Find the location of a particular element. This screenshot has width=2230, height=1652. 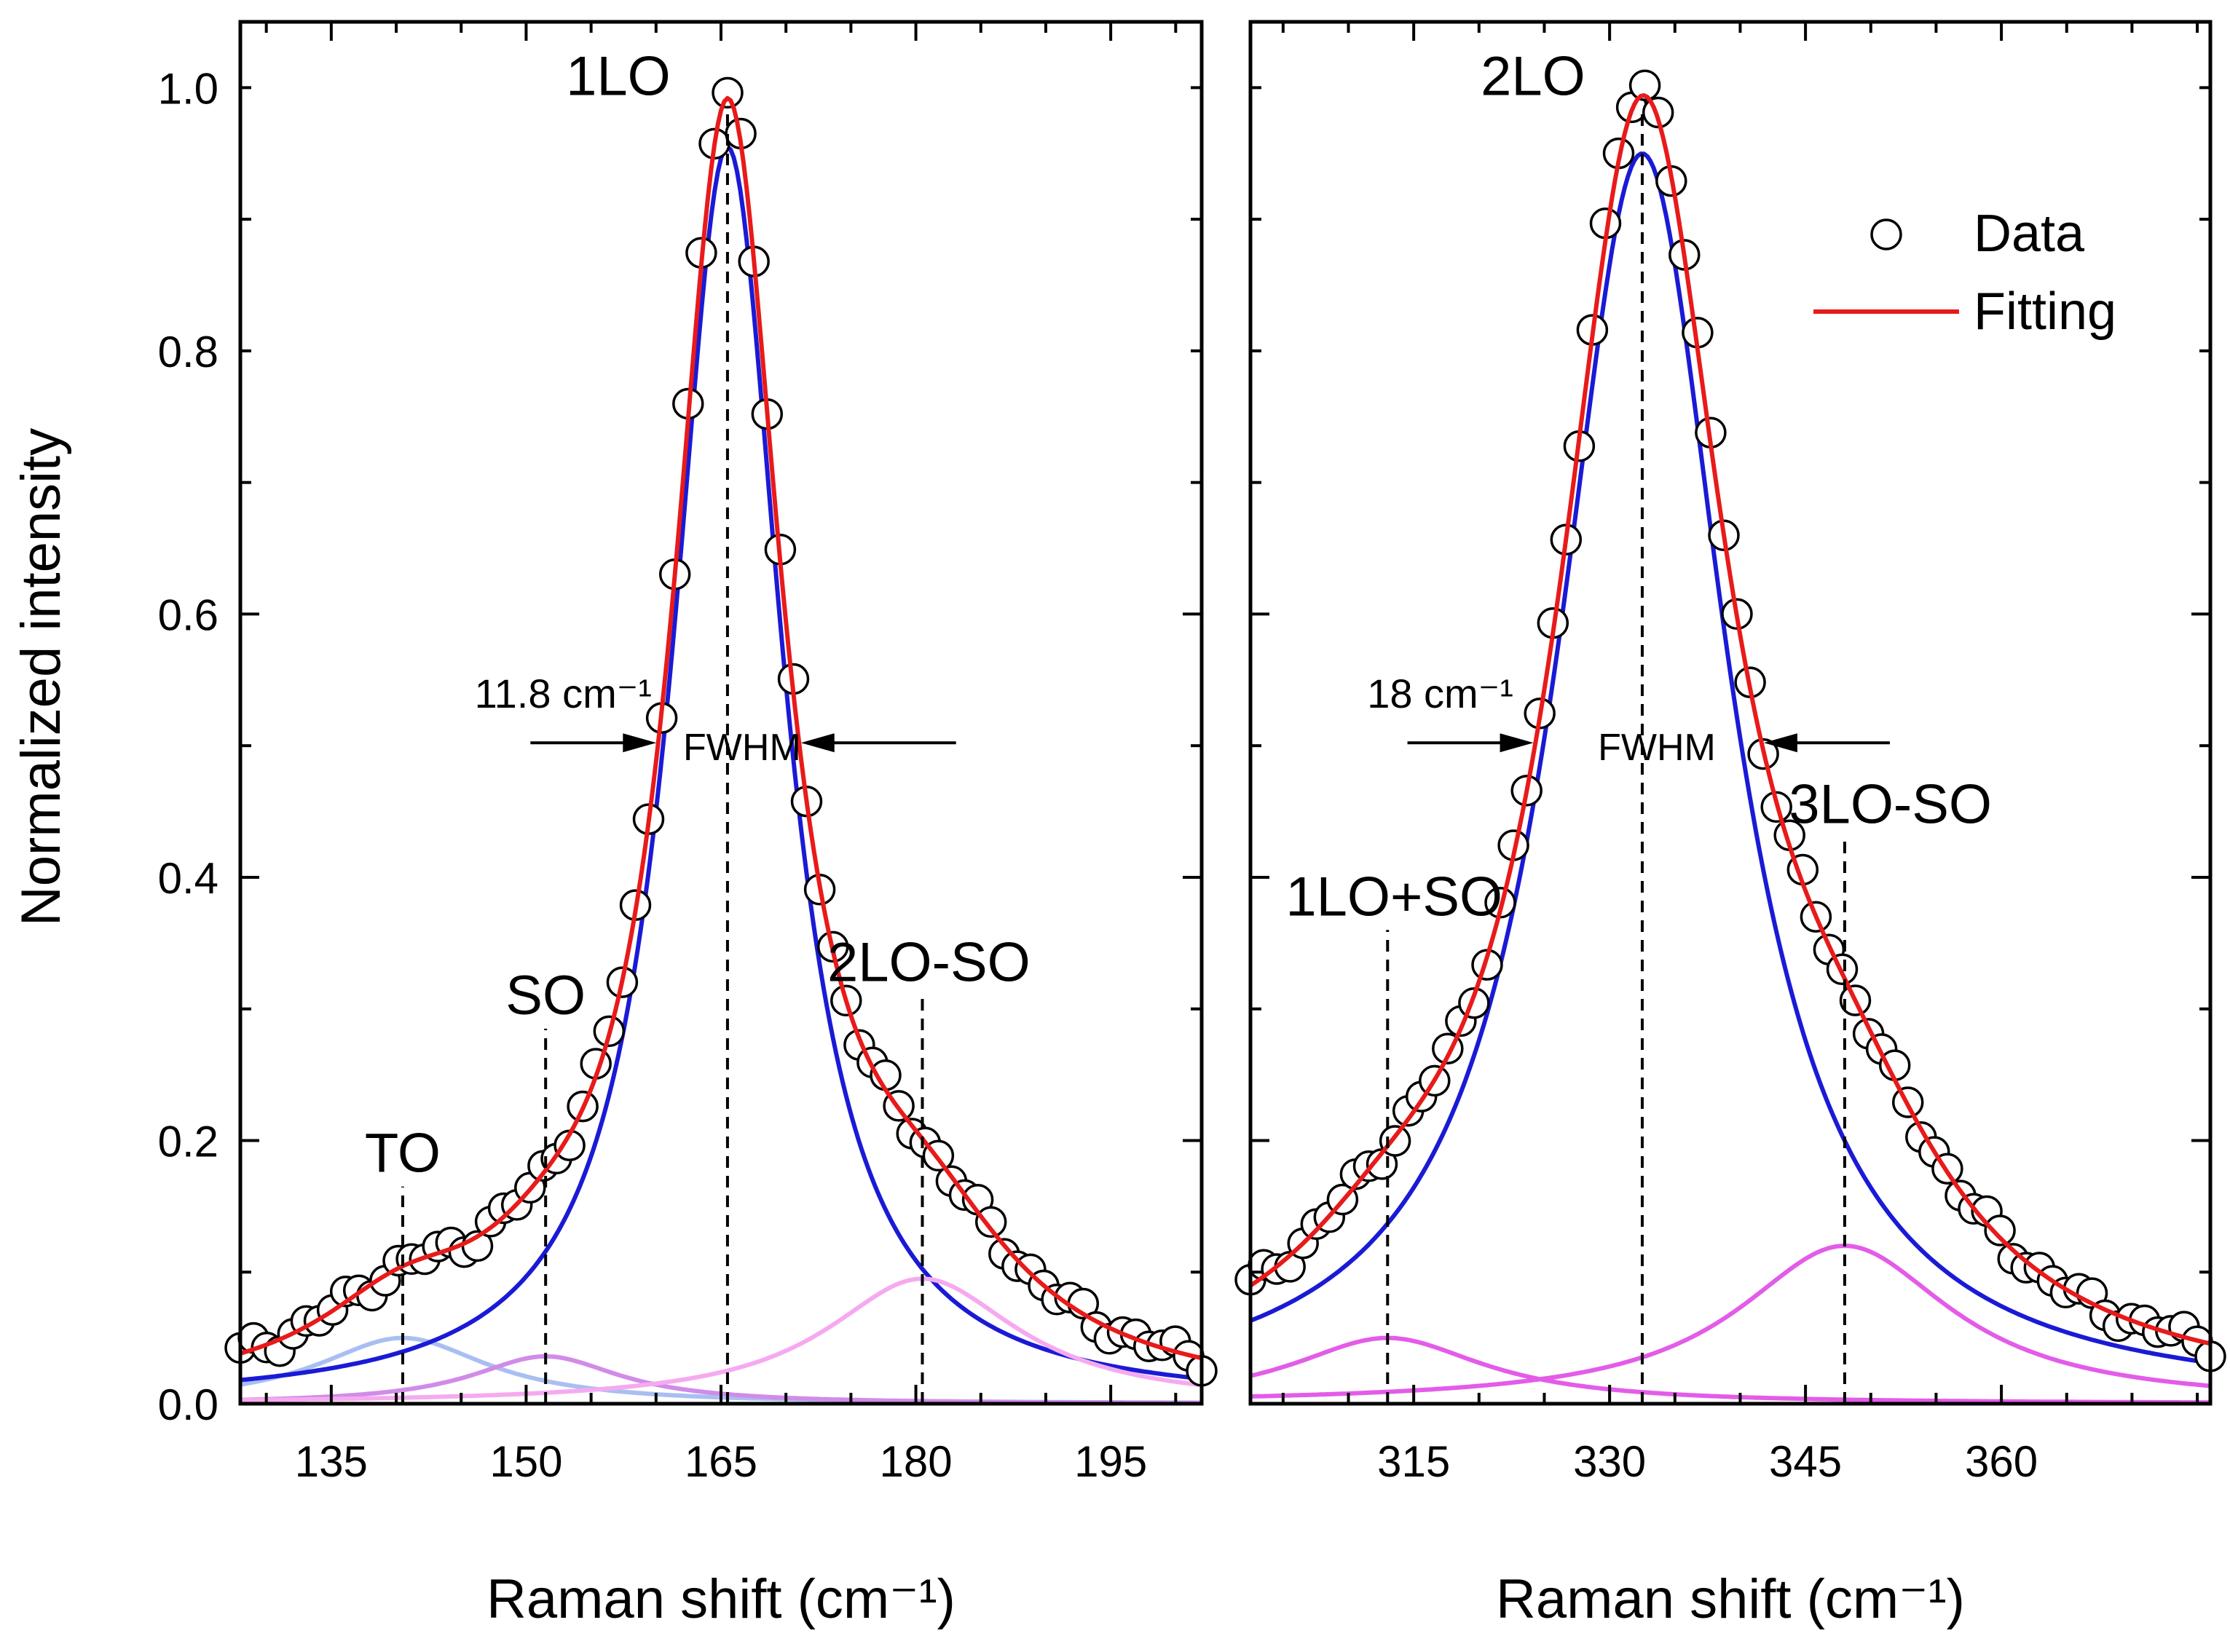

y-tick-label: 0.8 is located at coordinates (188, 352).